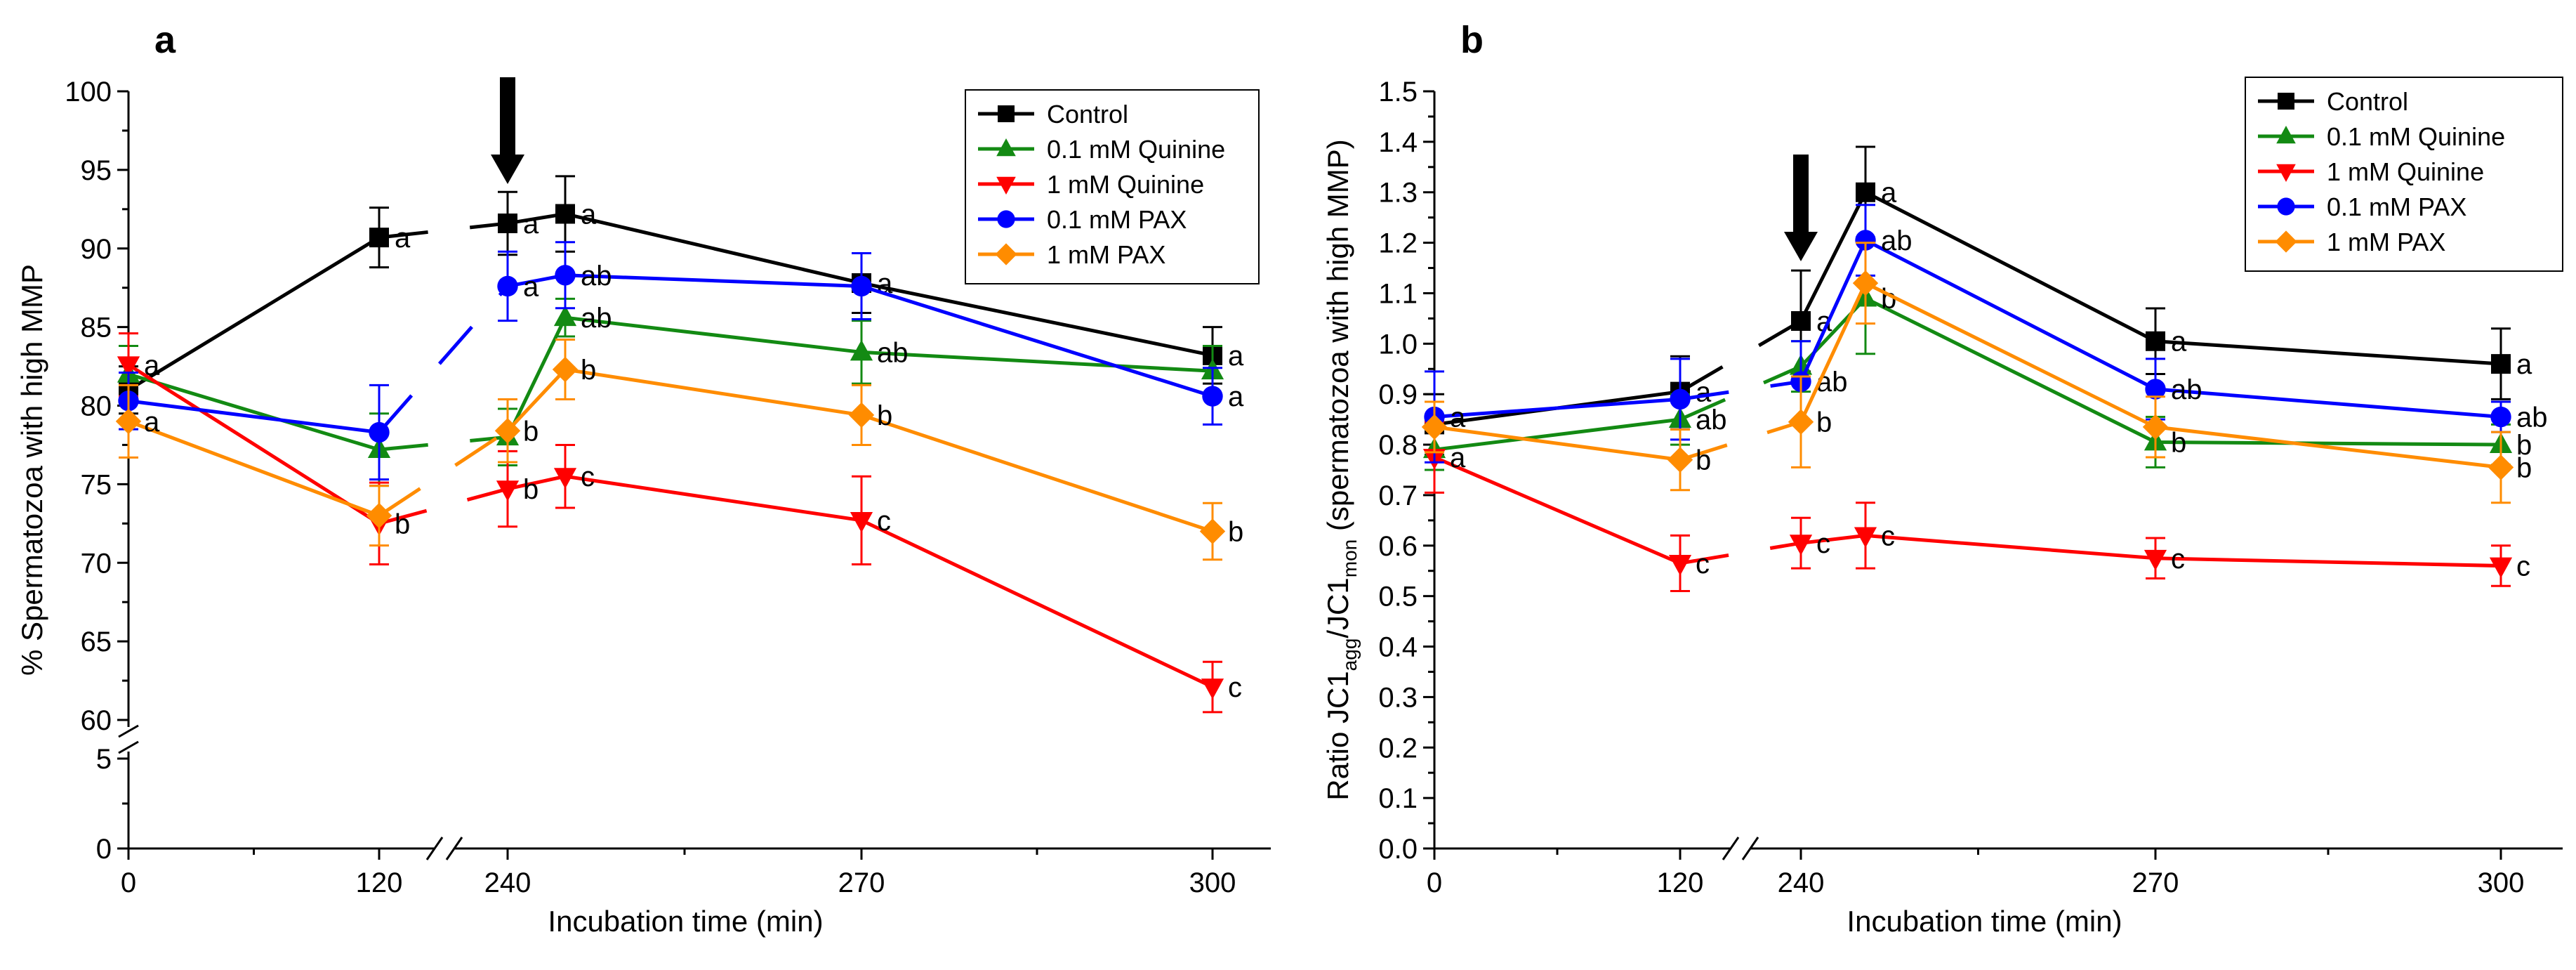 The width and height of the screenshot is (2576, 970). I want to click on series-0-1-mm-quinine: ab b b b, so click(1977, 357).